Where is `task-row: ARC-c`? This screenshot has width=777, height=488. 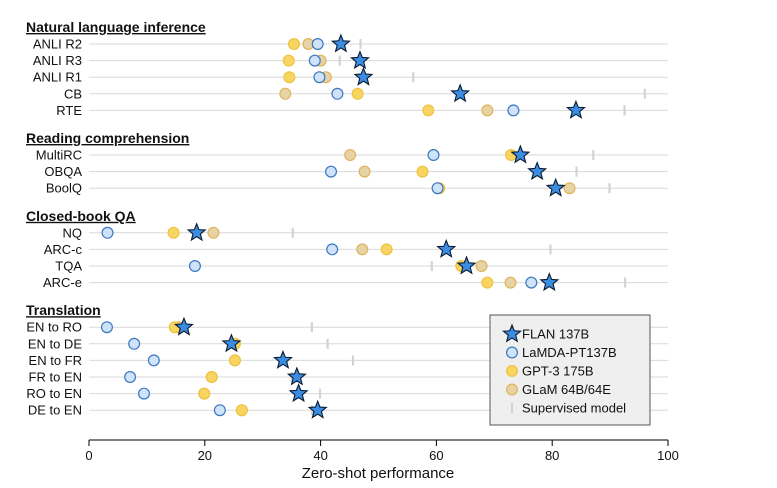 task-row: ARC-c is located at coordinates (356, 248).